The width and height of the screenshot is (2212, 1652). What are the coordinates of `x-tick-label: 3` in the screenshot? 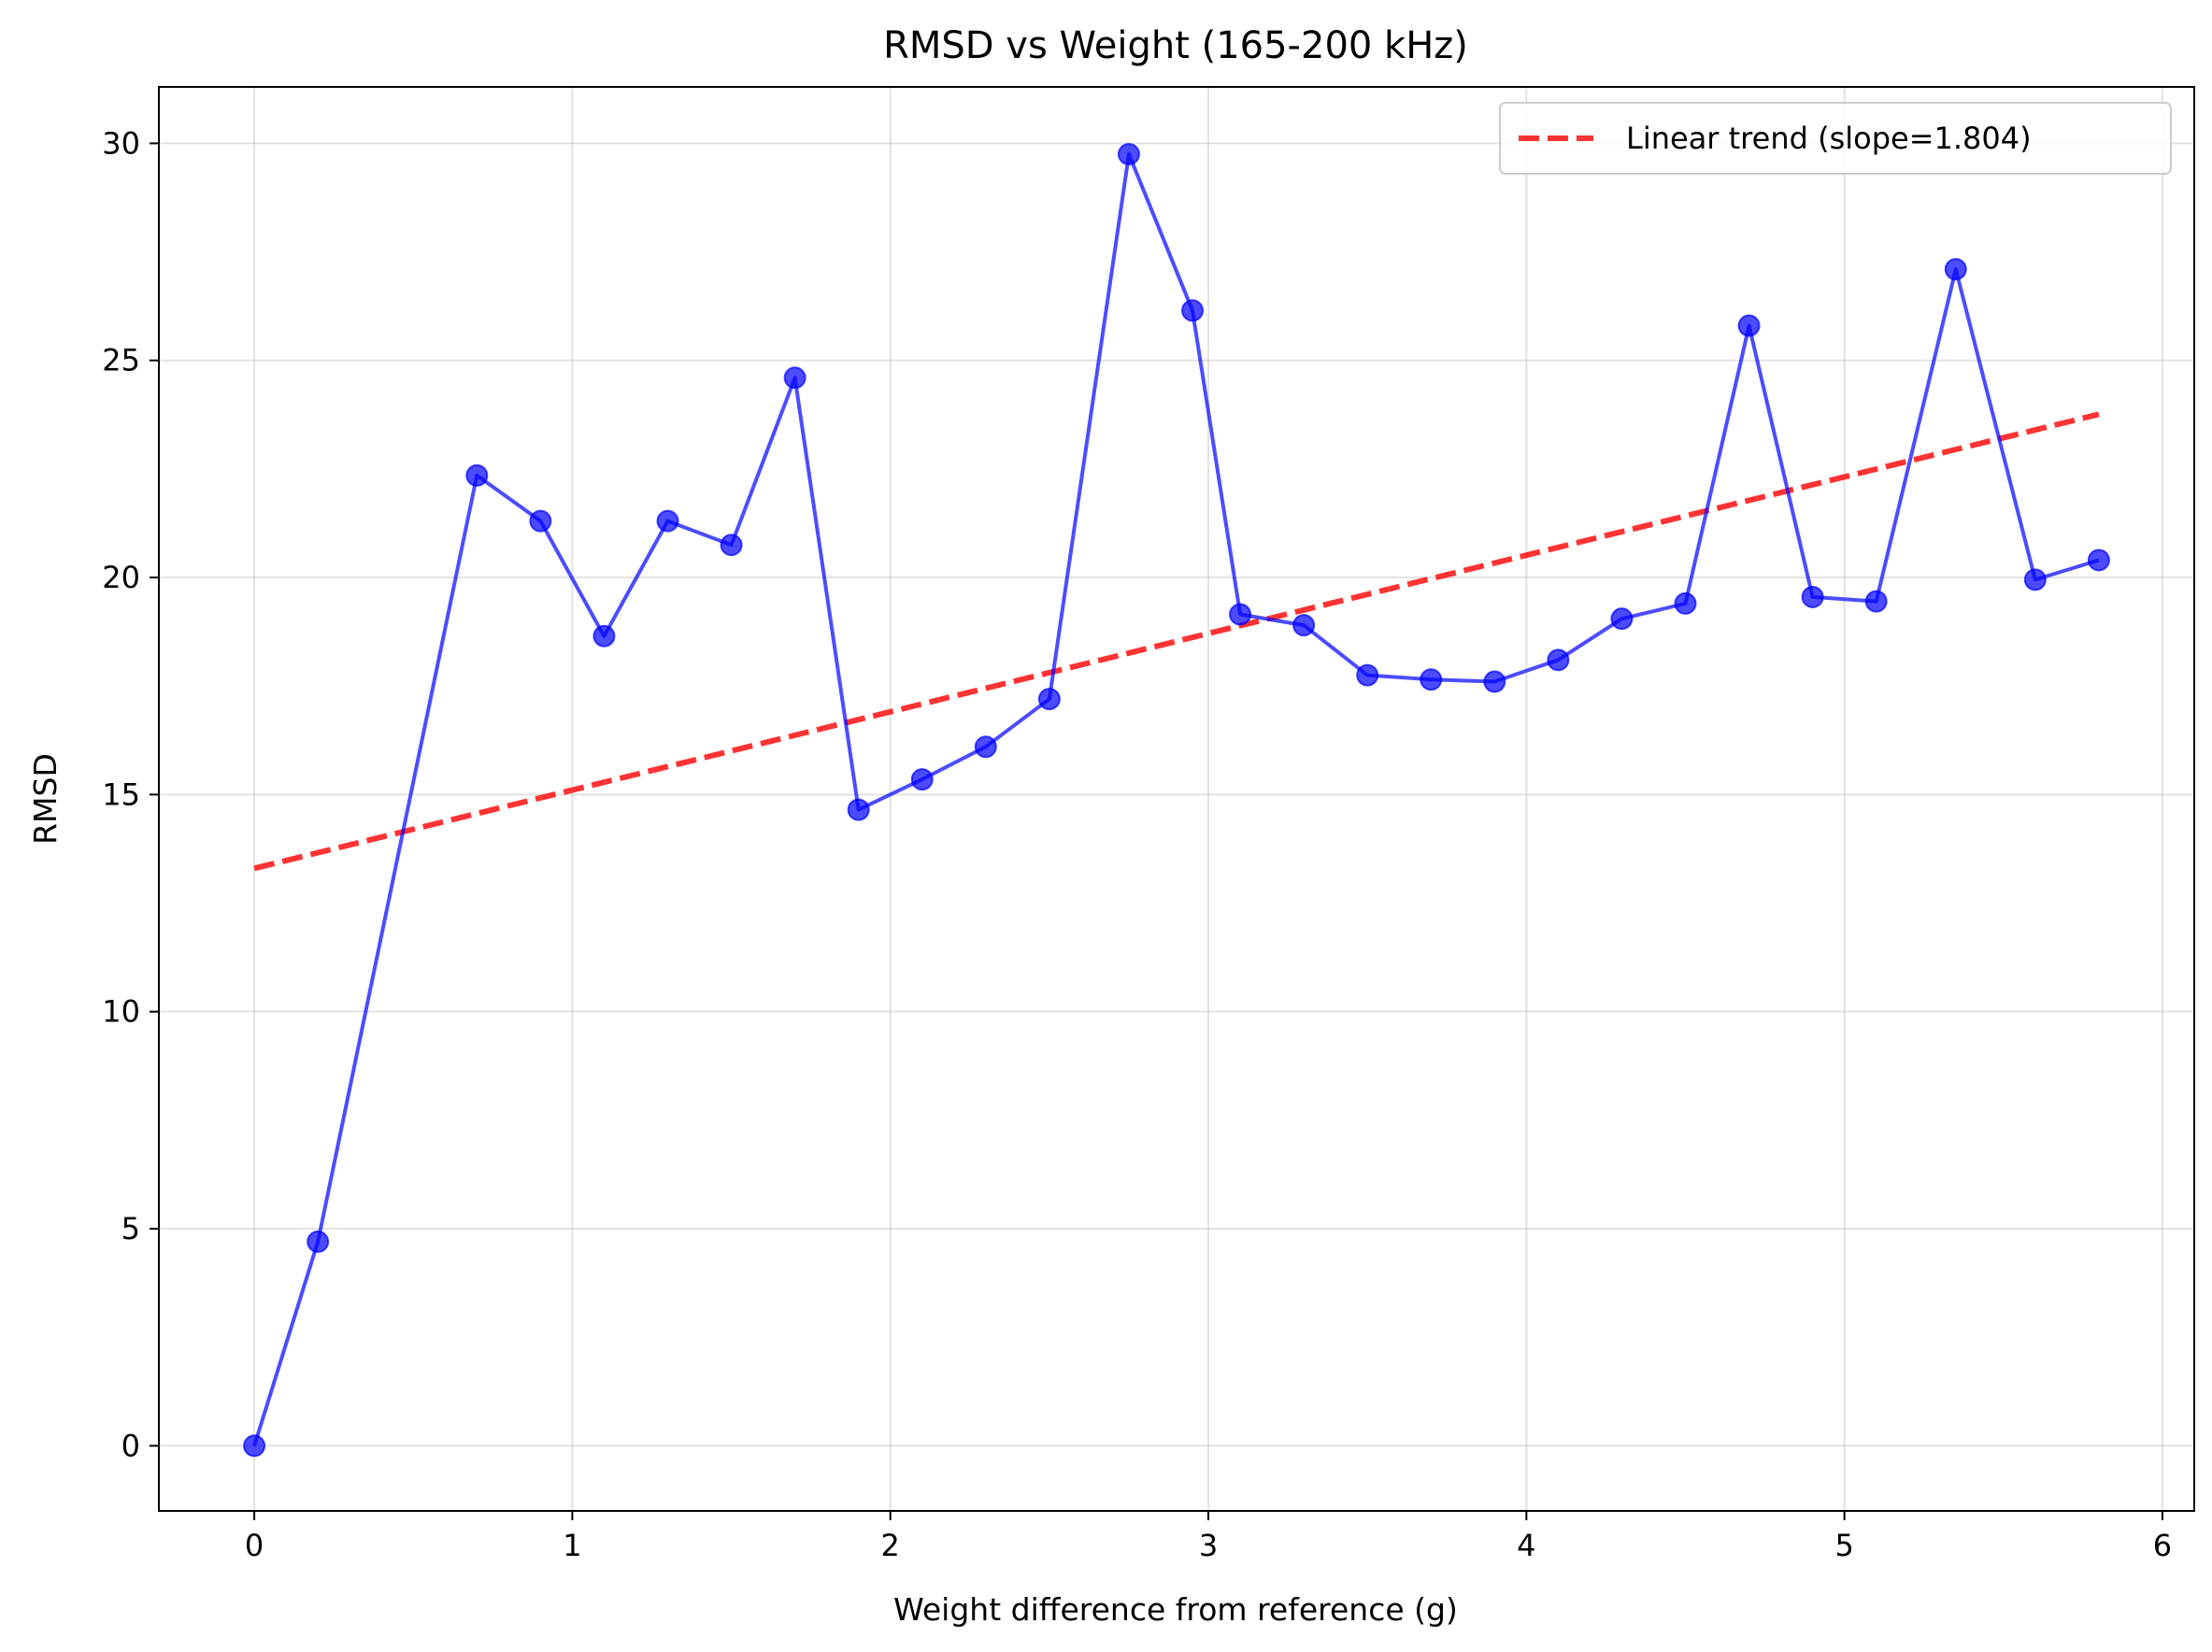 It's located at (1208, 1545).